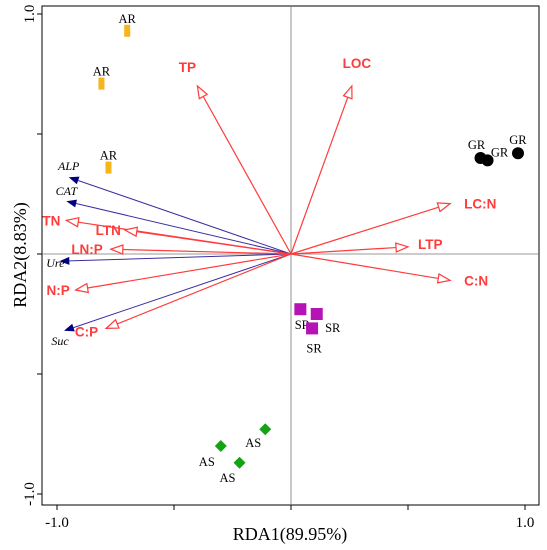  Describe the element at coordinates (364, 230) in the screenshot. I see `env-arrow-lcn` at that location.